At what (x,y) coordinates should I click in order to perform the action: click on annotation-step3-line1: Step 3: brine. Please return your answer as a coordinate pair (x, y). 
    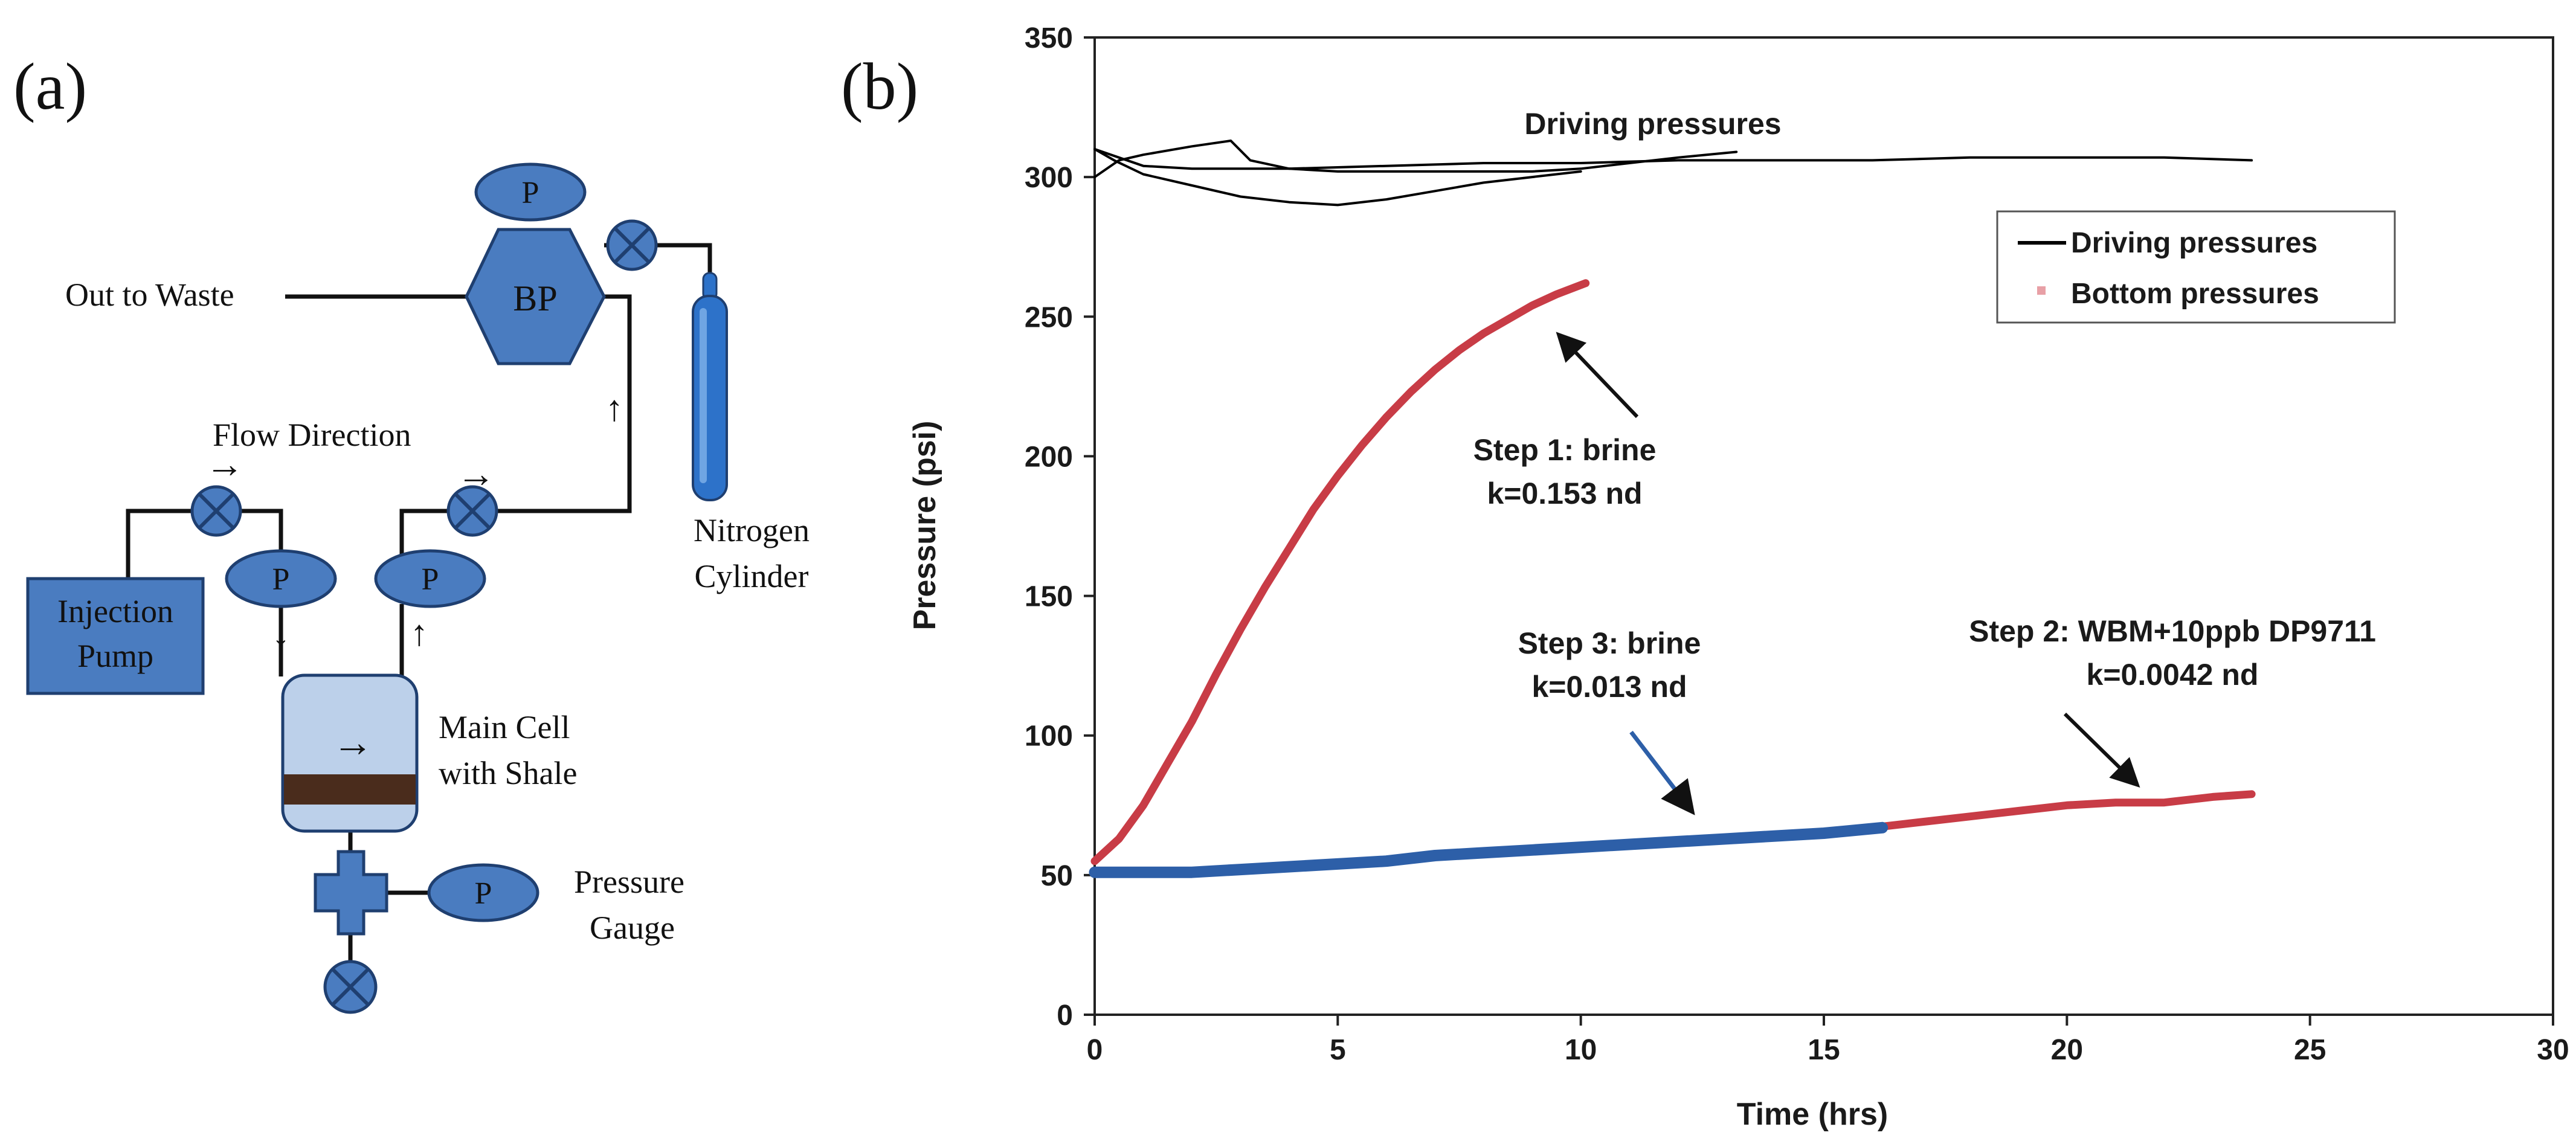
    Looking at the image, I should click on (1609, 643).